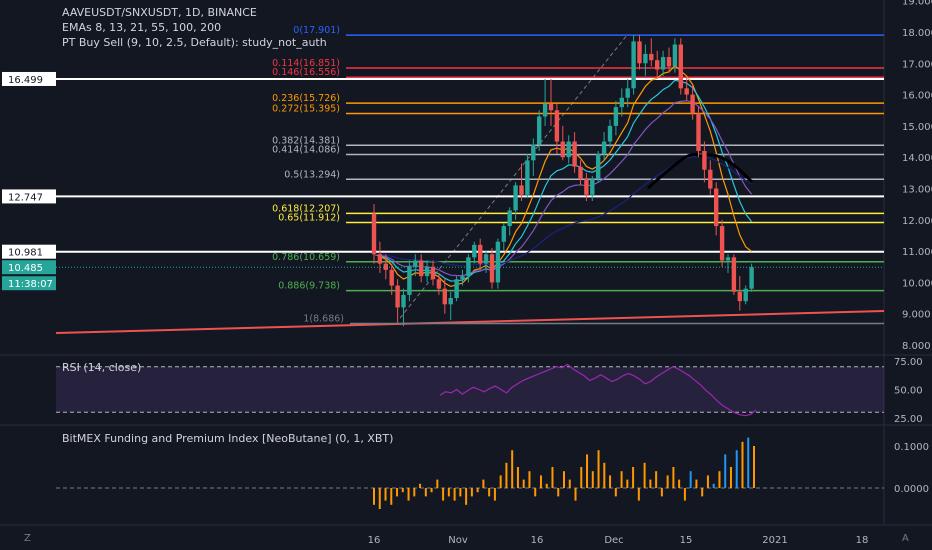 This screenshot has width=932, height=550. What do you see at coordinates (458, 540) in the screenshot?
I see `x-tick-label: Nov` at bounding box center [458, 540].